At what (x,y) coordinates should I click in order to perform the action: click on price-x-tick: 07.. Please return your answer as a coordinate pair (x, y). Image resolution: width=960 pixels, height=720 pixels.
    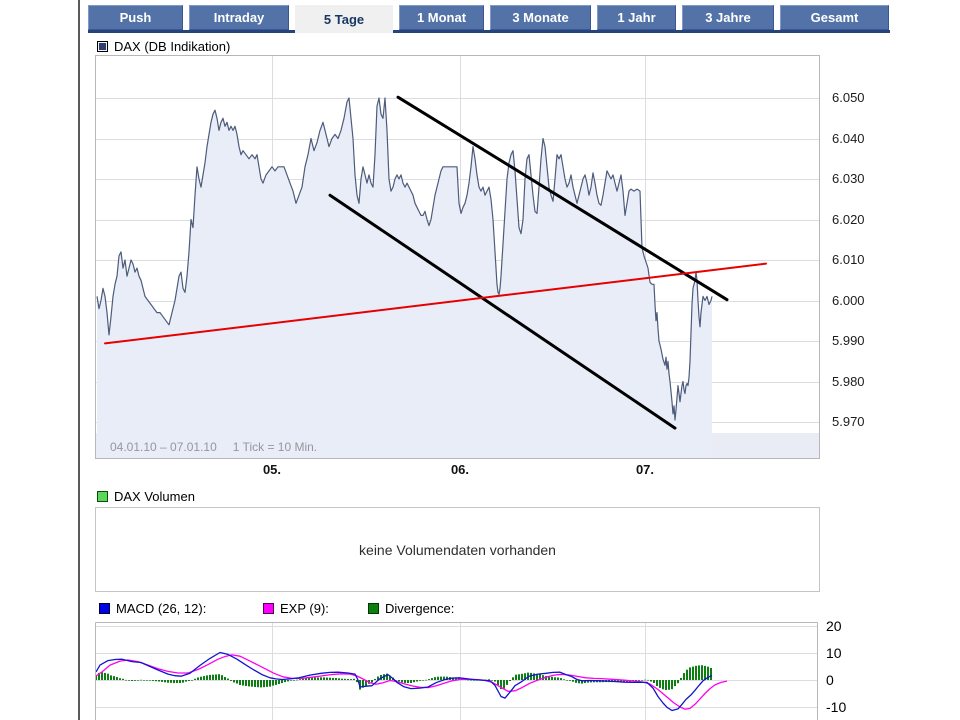
    Looking at the image, I should click on (645, 469).